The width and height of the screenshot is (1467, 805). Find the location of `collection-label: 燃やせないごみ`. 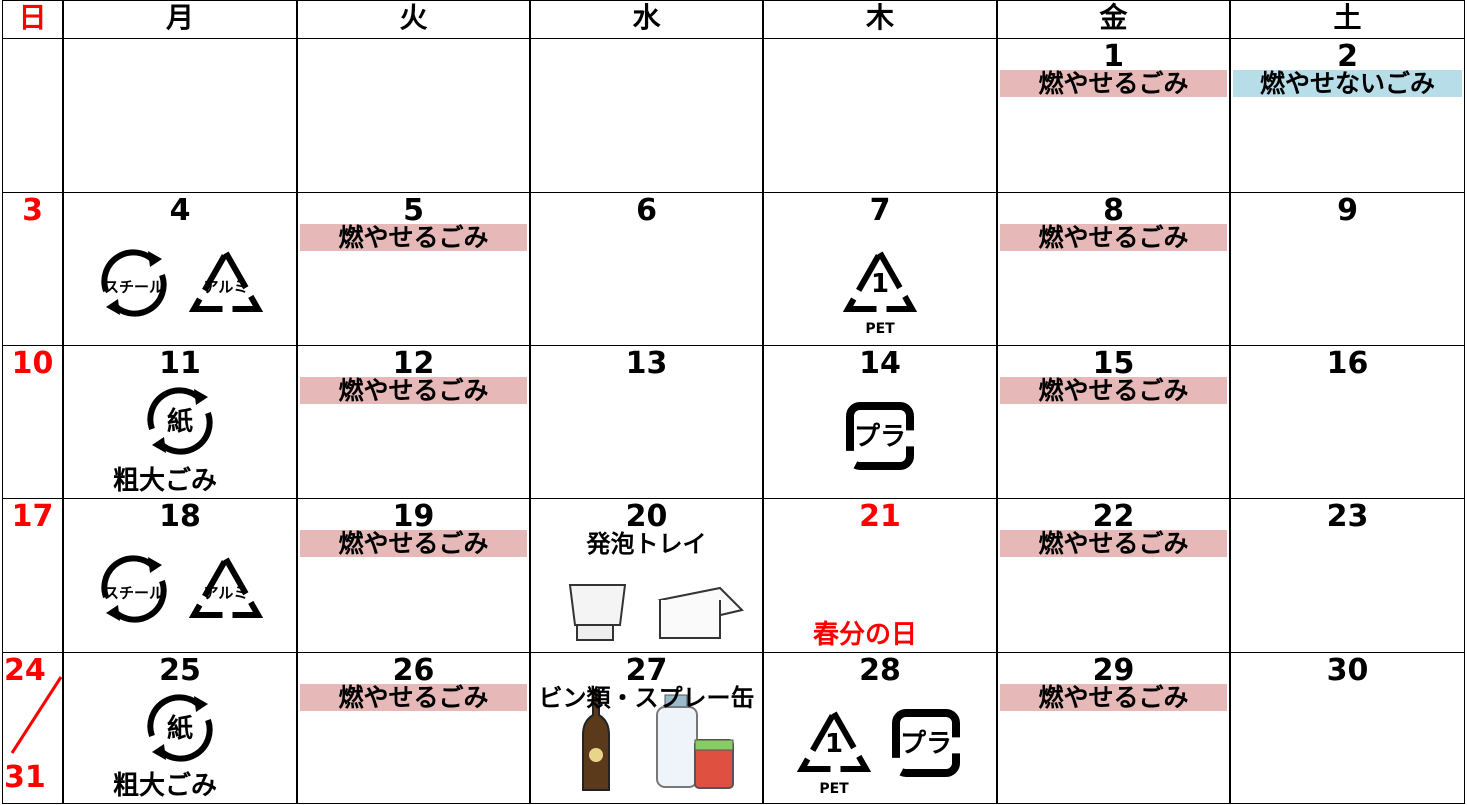

collection-label: 燃やせないごみ is located at coordinates (1347, 83).